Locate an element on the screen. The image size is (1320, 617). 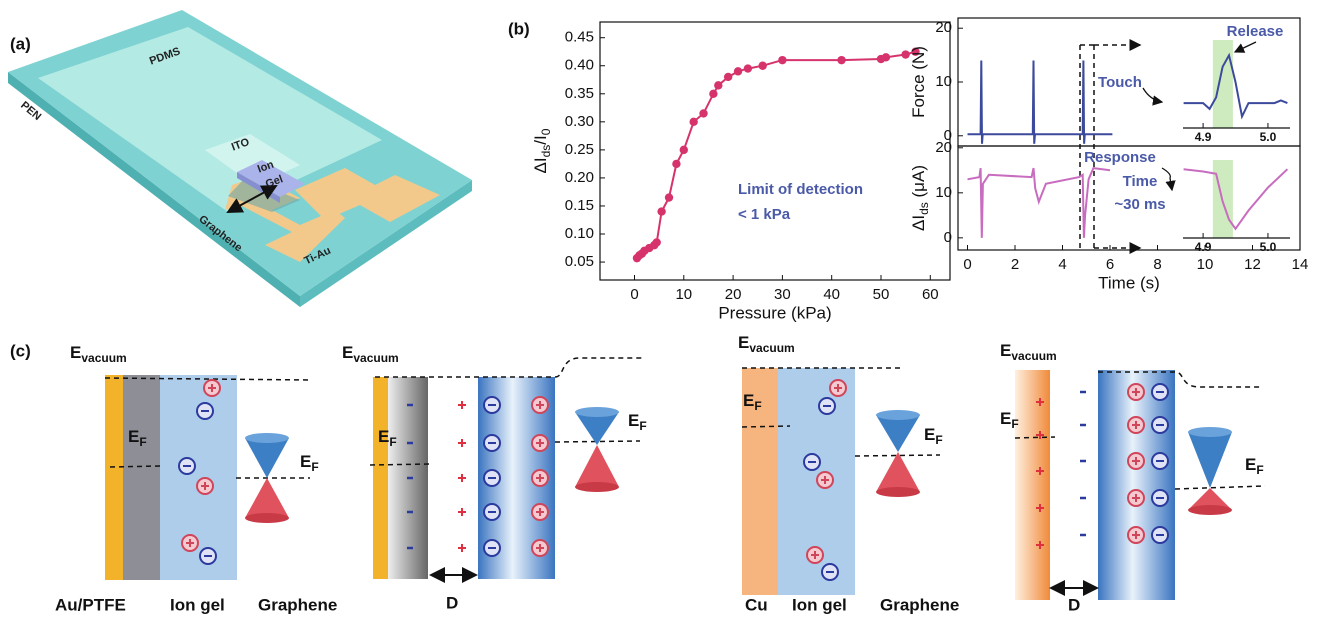
y-tick-label: 0.30 is located at coordinates (579, 121).